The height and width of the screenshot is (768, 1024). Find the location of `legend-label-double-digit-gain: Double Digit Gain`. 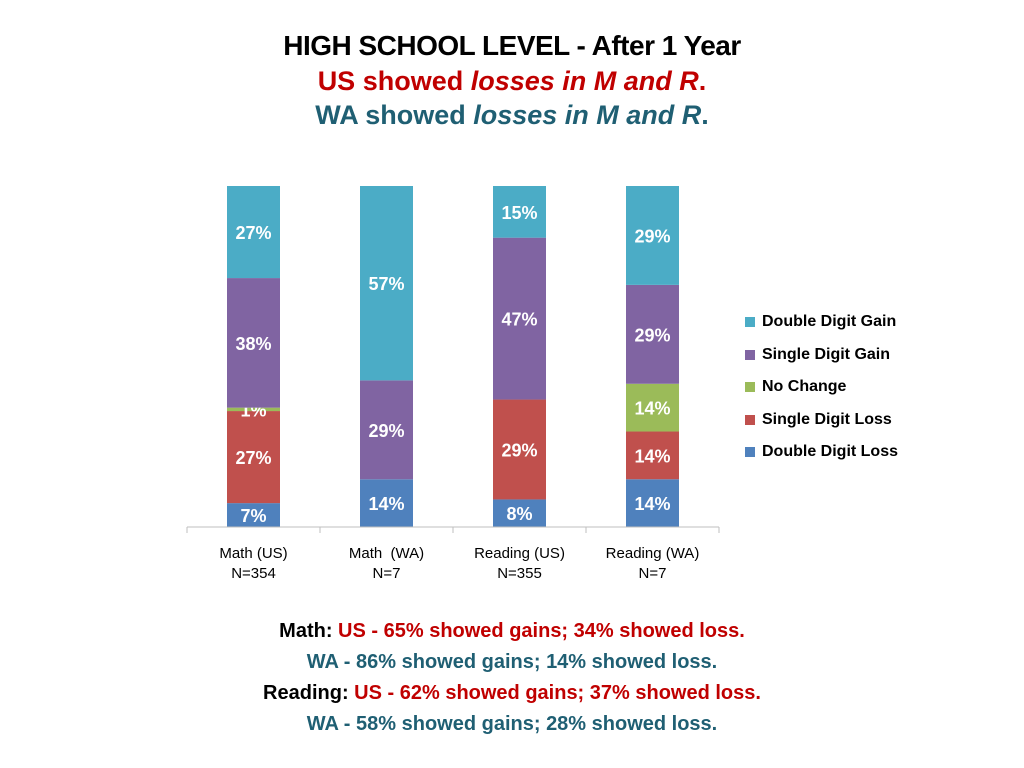

legend-label-double-digit-gain: Double Digit Gain is located at coordinates (829, 322).